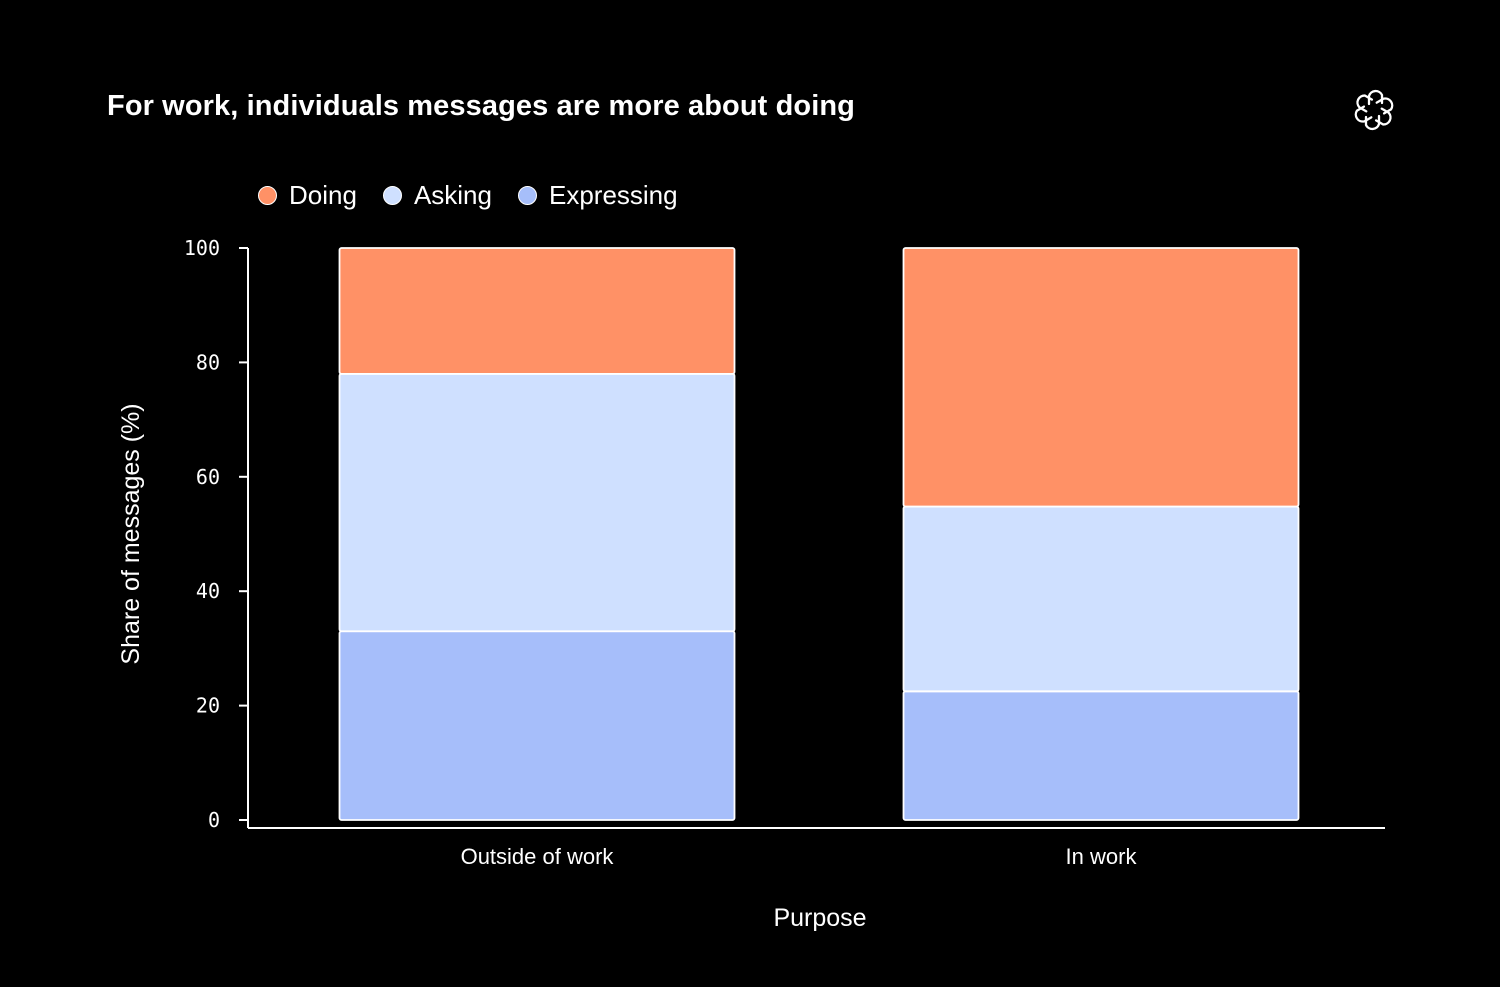 This screenshot has height=987, width=1500. I want to click on y-tick-label-80: 80, so click(208, 362).